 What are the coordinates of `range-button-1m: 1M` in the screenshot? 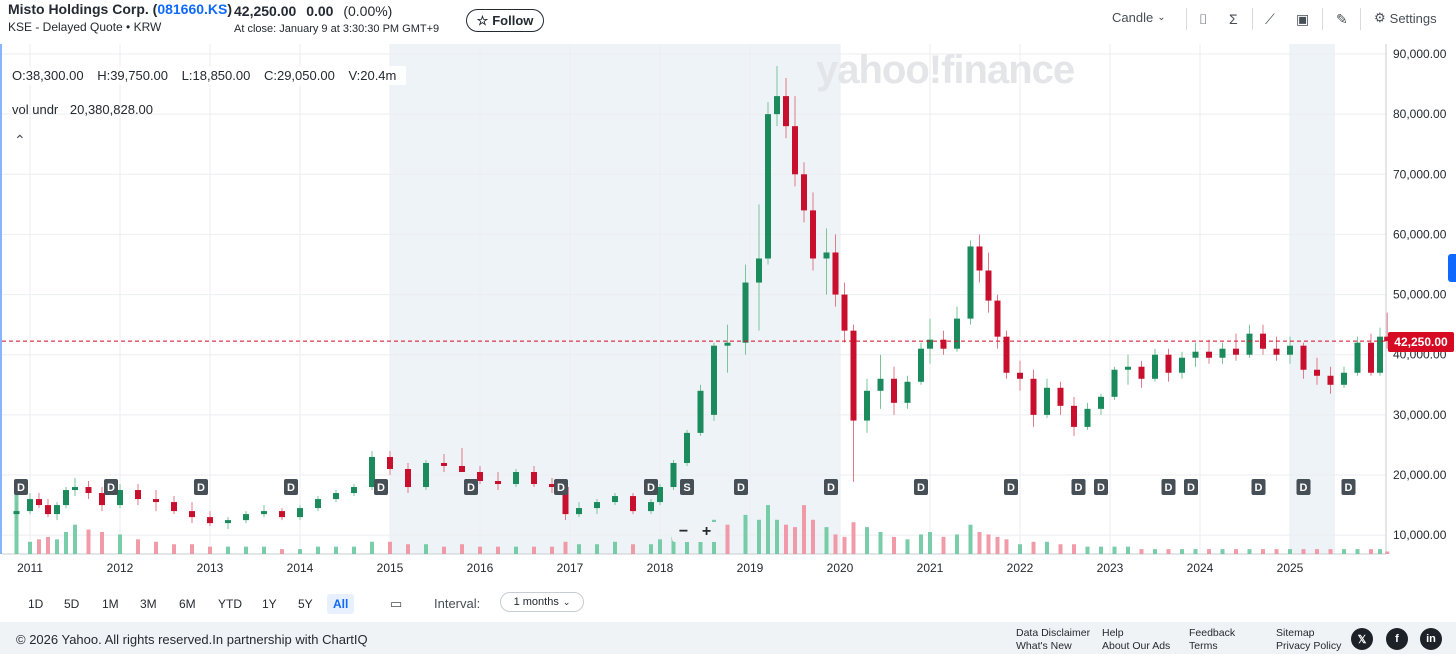 It's located at (110, 604).